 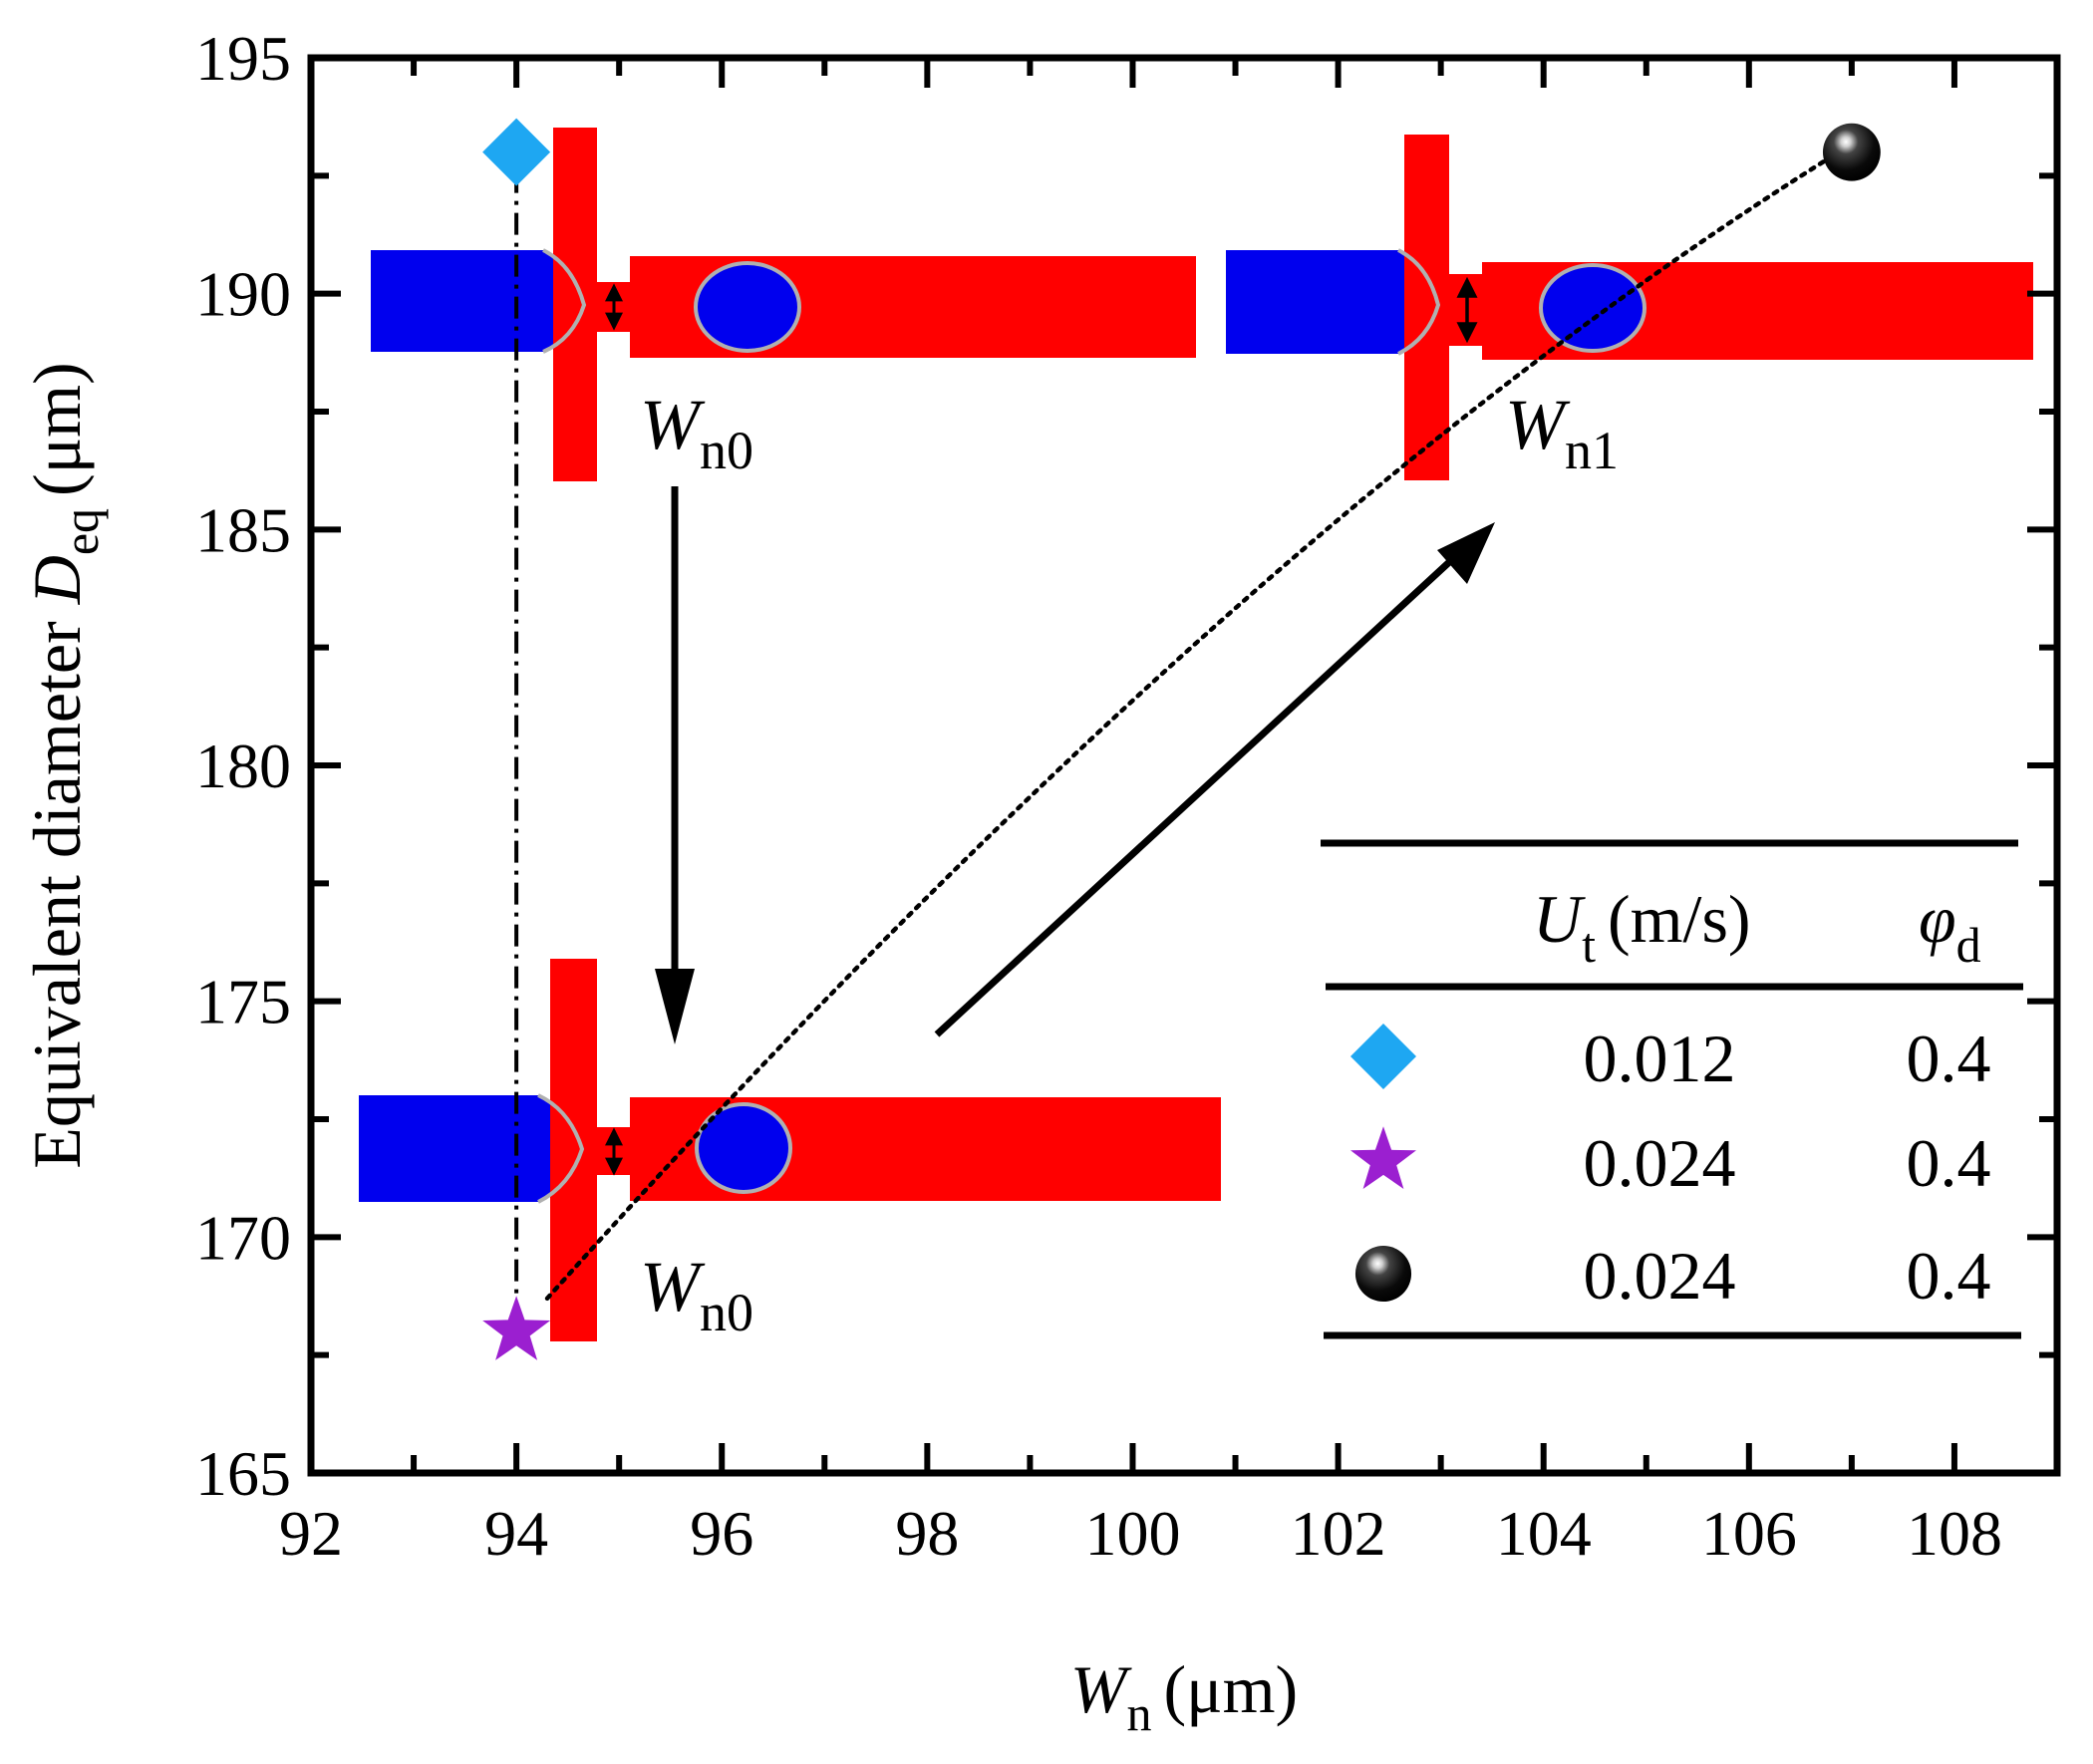 What do you see at coordinates (721, 1533) in the screenshot?
I see `x-tick-label: 96` at bounding box center [721, 1533].